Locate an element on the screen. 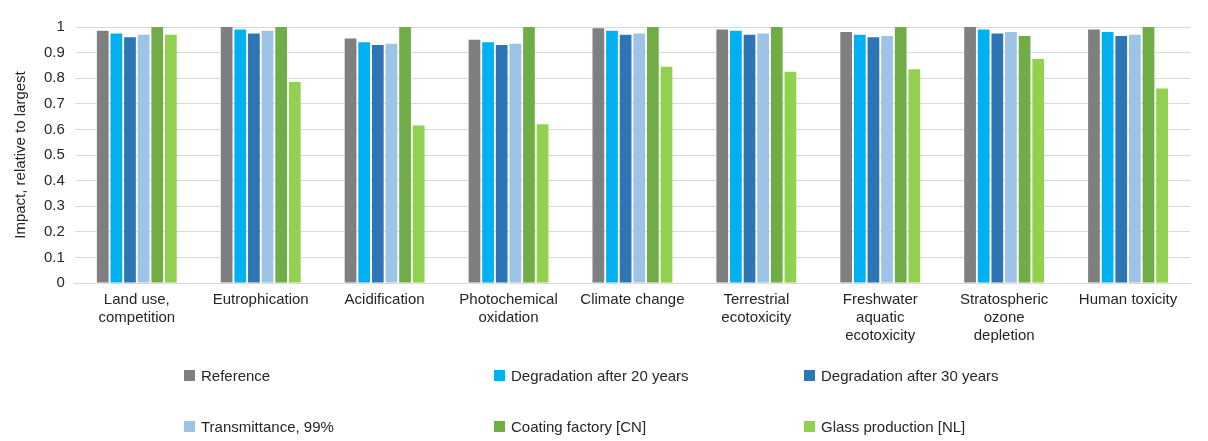  x-tick-label: Stratospheric ozone depletion is located at coordinates (1004, 317).